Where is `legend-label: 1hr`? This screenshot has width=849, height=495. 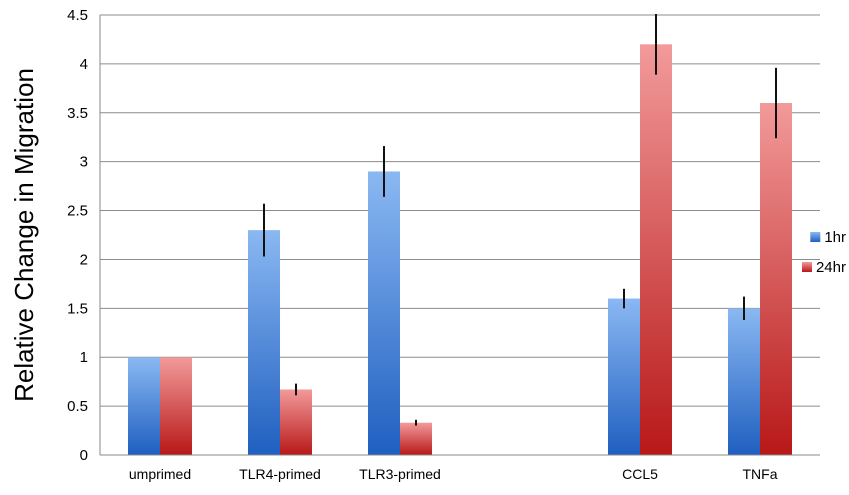 legend-label: 1hr is located at coordinates (835, 237).